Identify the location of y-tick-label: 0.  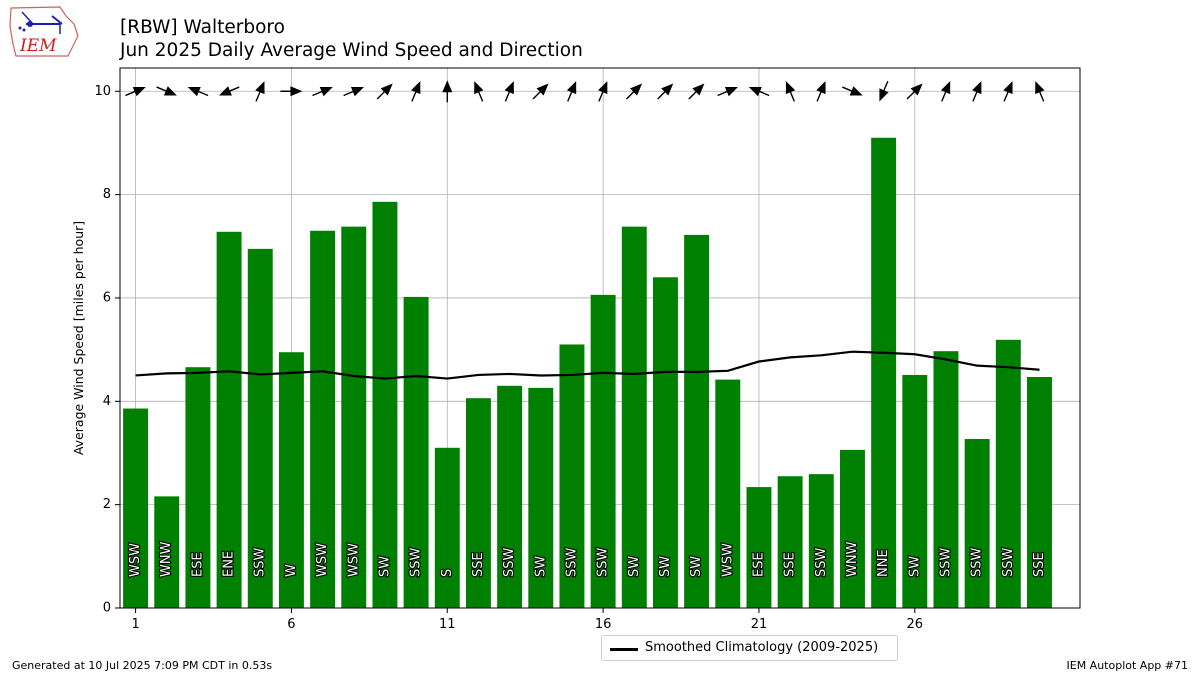
(107, 608).